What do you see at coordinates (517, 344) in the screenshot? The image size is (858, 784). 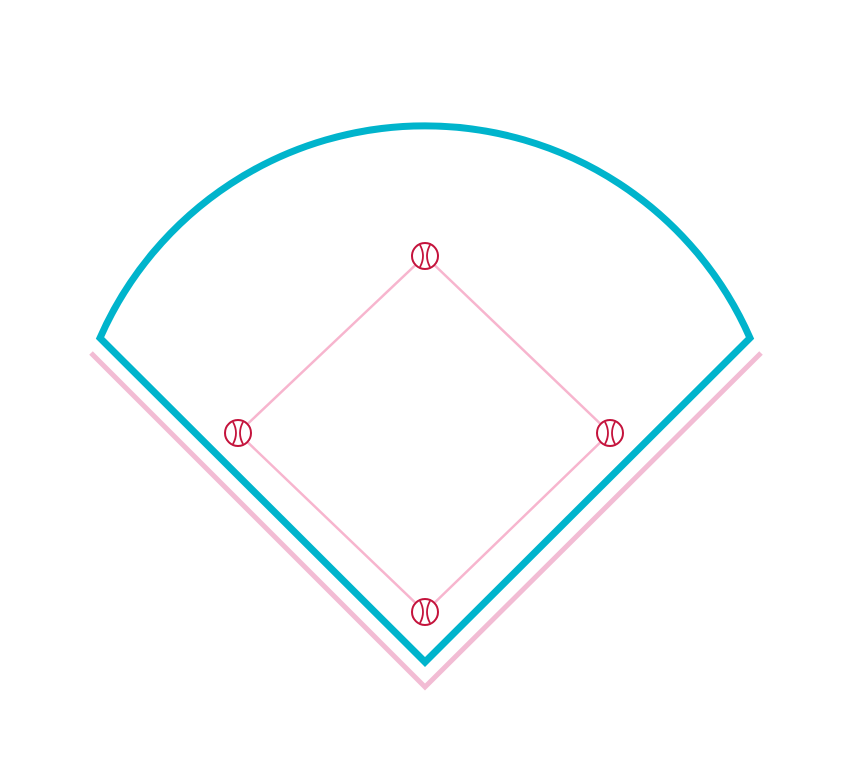 I see `basepath-first-to-second` at bounding box center [517, 344].